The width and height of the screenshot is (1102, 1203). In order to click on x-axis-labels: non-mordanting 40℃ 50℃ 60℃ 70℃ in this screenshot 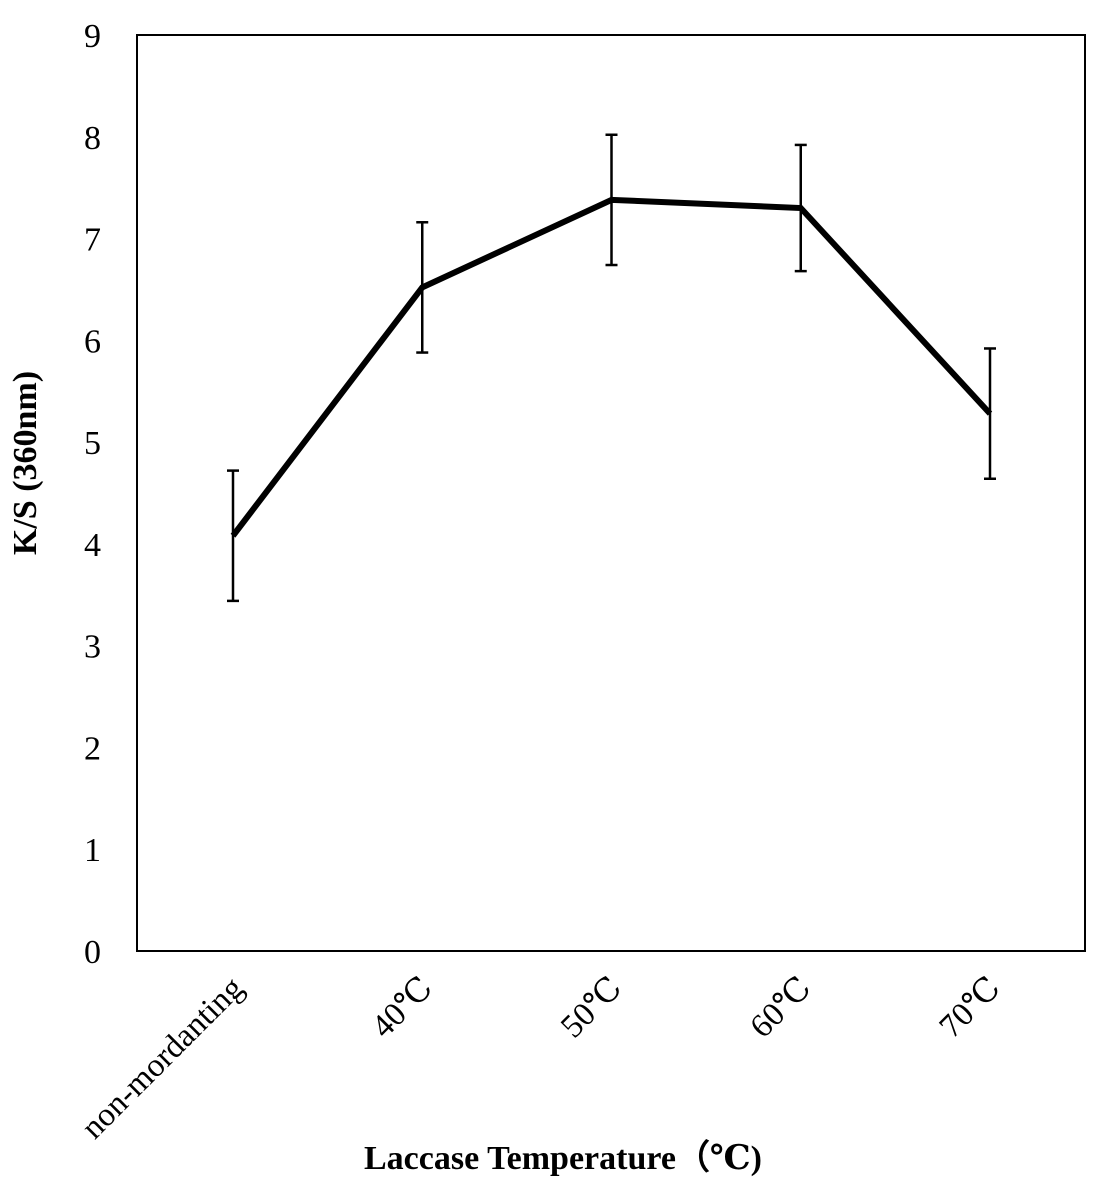, I will do `click(541, 1058)`.